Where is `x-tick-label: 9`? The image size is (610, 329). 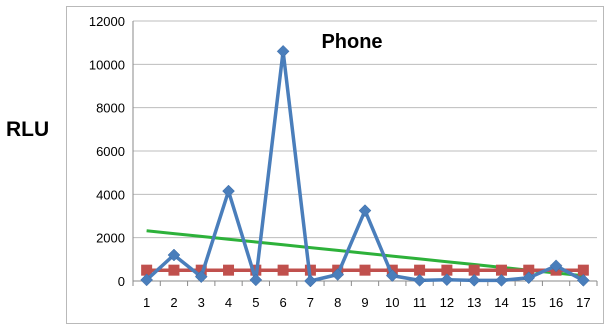
x-tick-label: 9 is located at coordinates (364, 302).